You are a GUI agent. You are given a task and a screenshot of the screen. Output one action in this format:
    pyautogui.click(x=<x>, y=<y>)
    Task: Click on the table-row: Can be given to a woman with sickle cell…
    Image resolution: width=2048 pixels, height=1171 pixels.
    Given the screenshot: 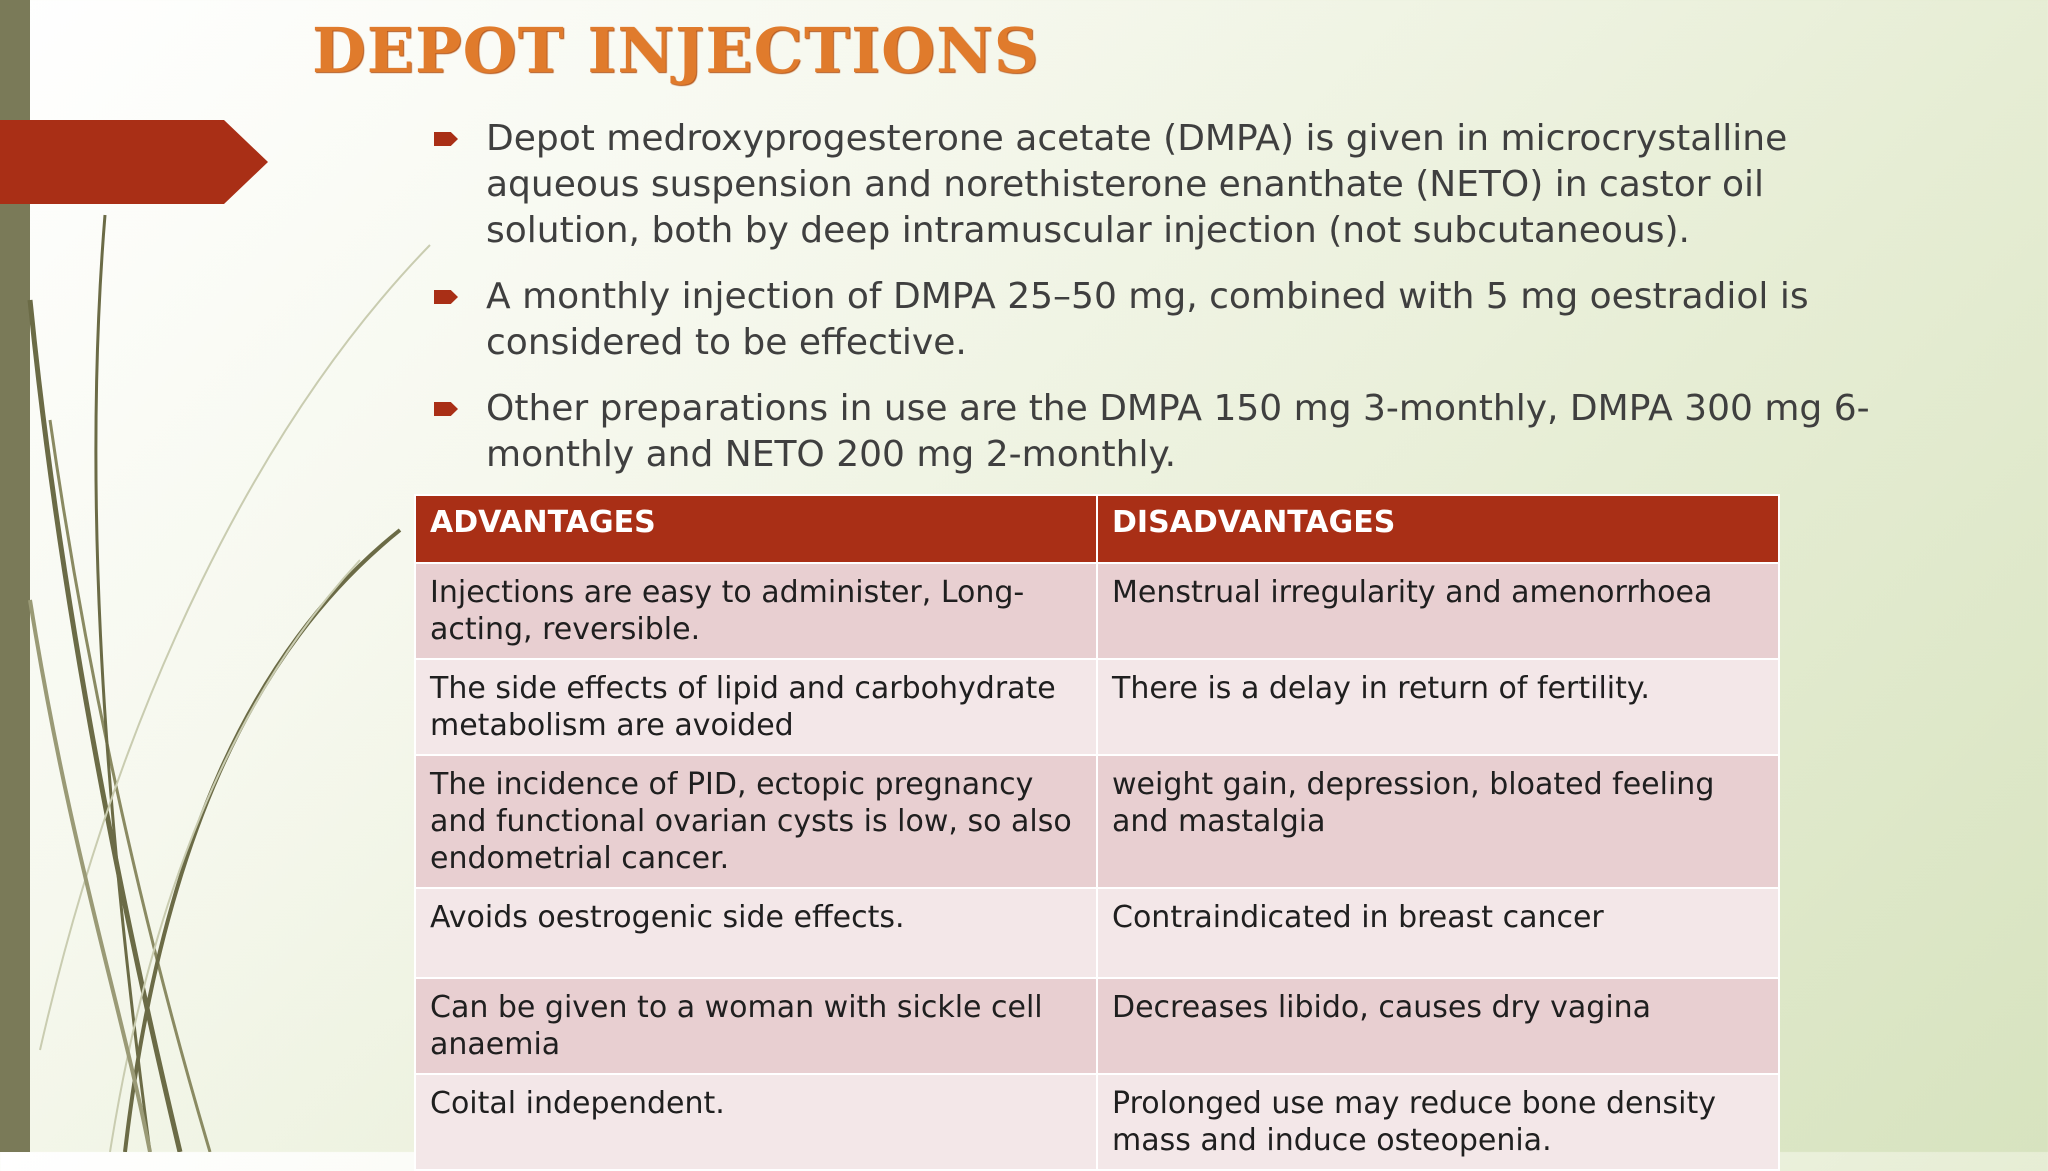 What is the action you would take?
    pyautogui.click(x=1097, y=1026)
    